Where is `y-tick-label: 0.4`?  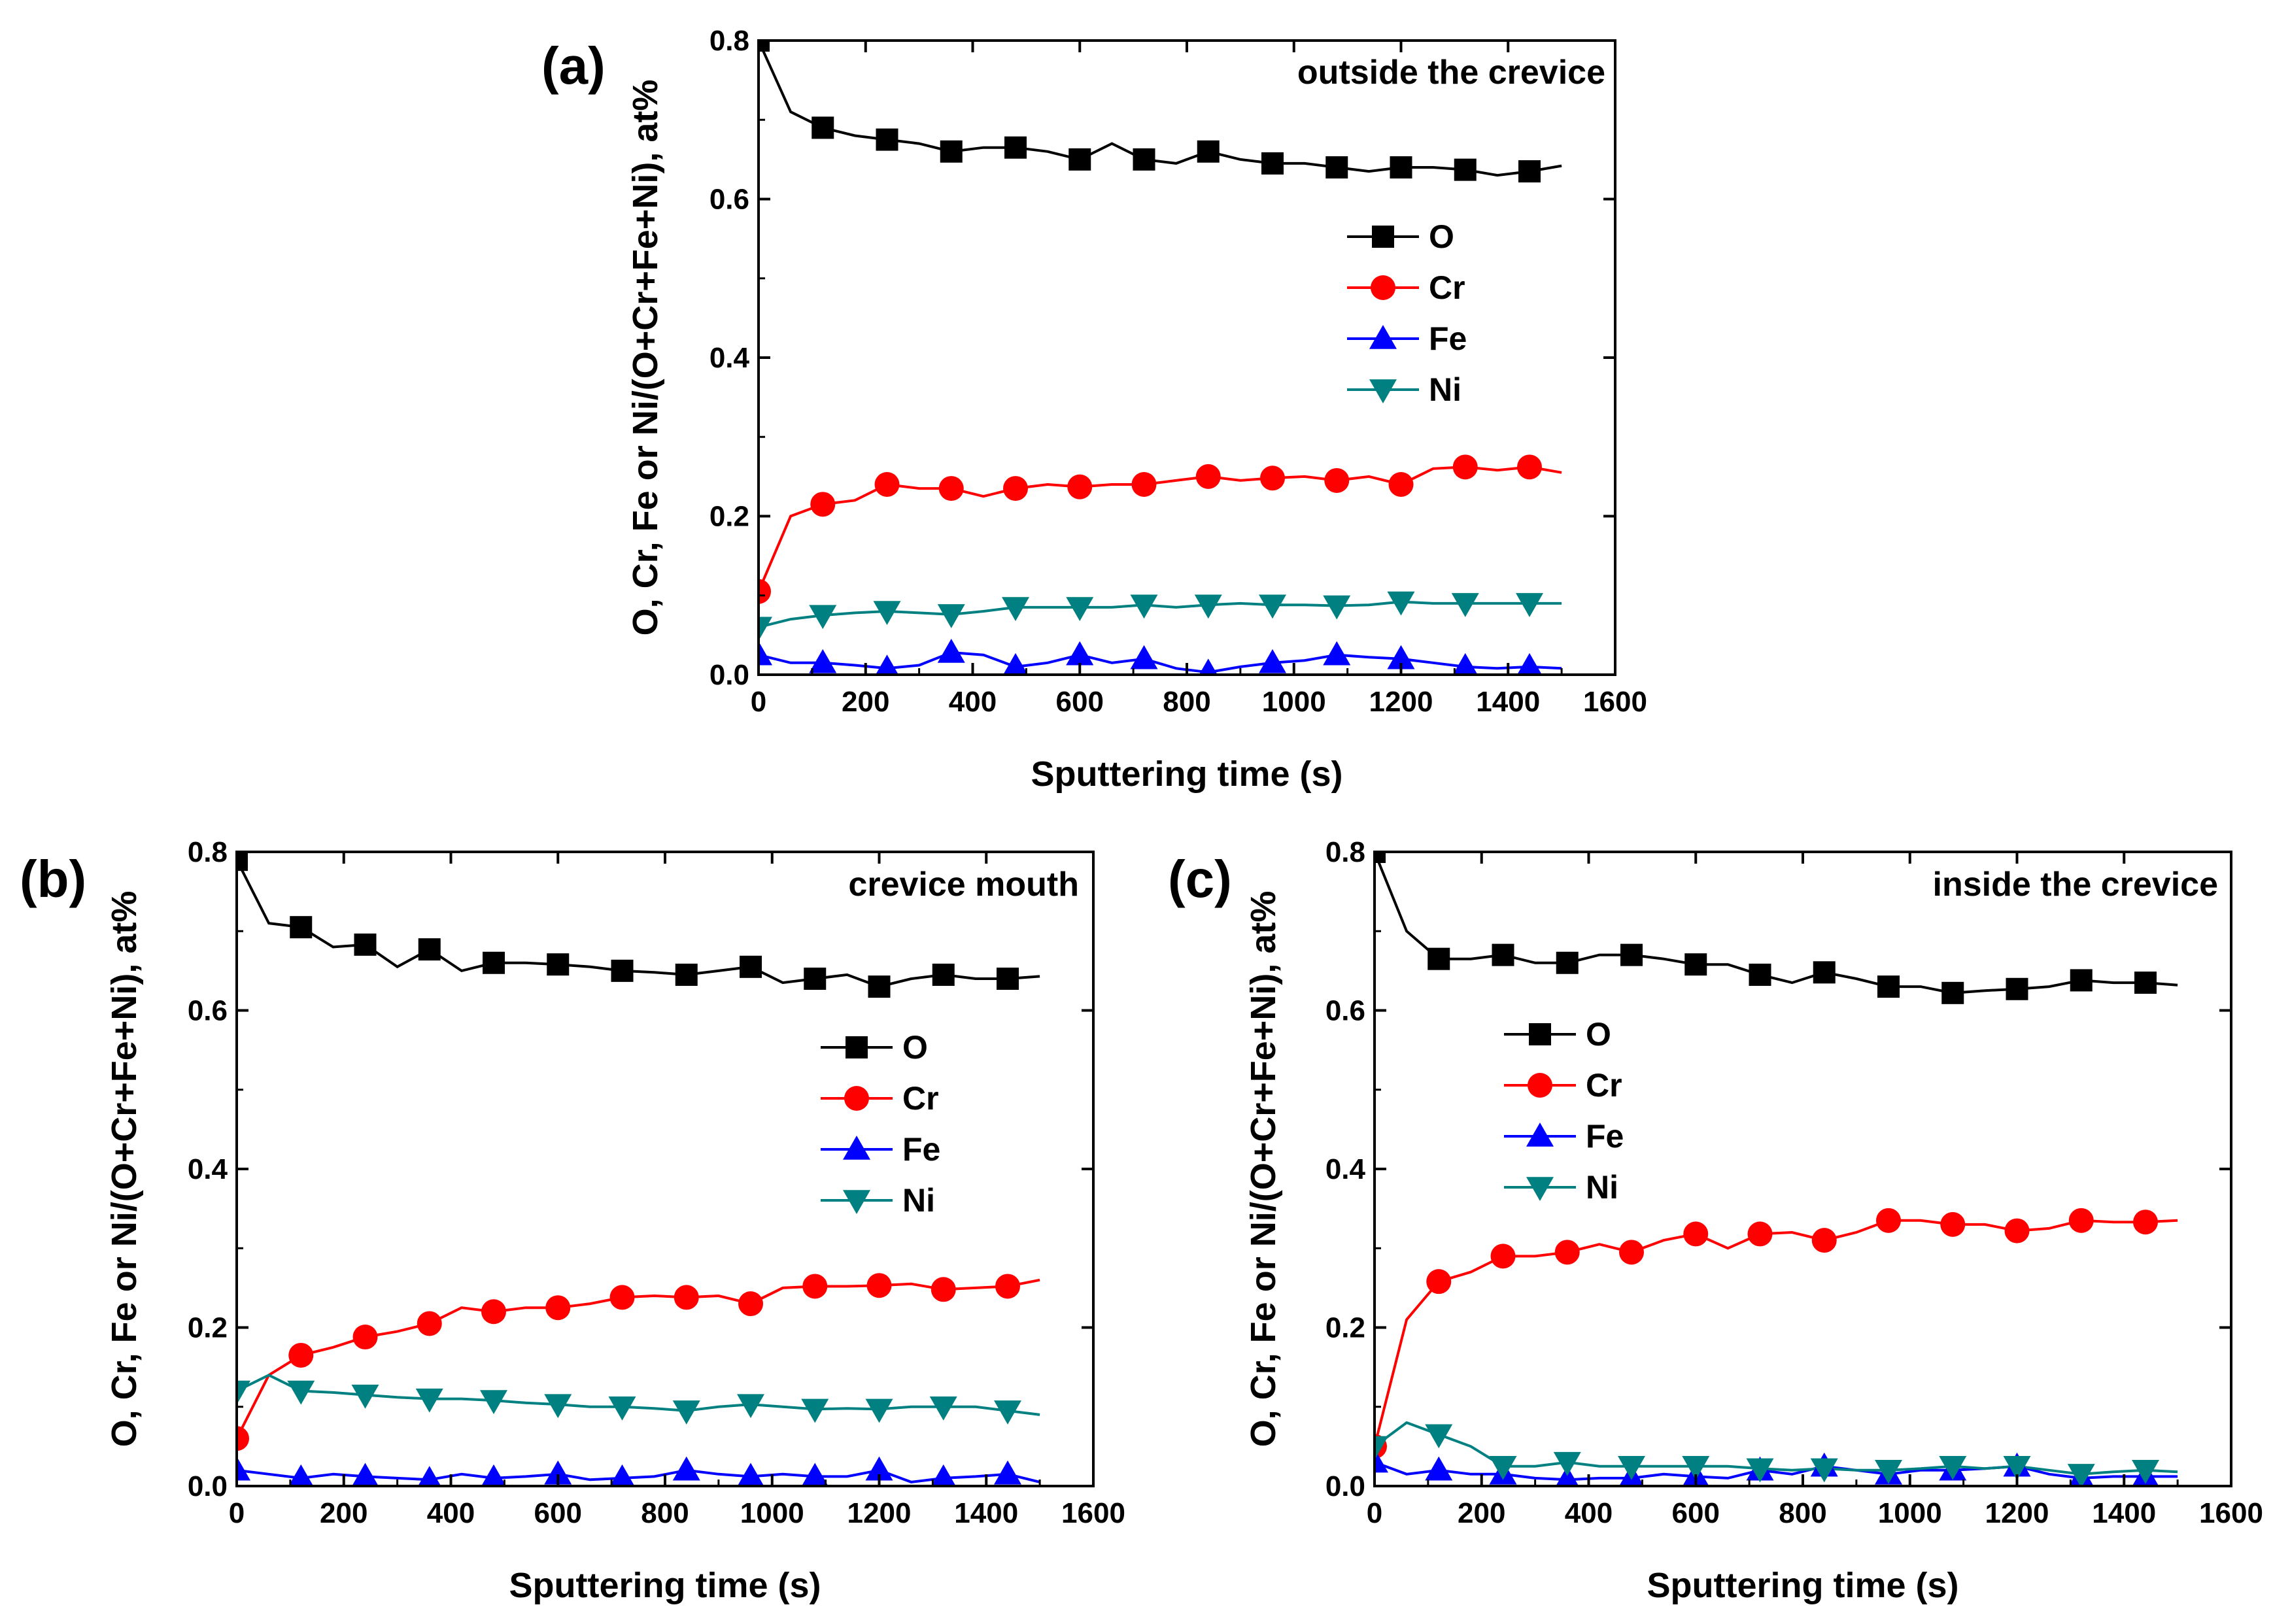
y-tick-label: 0.4 is located at coordinates (208, 1169).